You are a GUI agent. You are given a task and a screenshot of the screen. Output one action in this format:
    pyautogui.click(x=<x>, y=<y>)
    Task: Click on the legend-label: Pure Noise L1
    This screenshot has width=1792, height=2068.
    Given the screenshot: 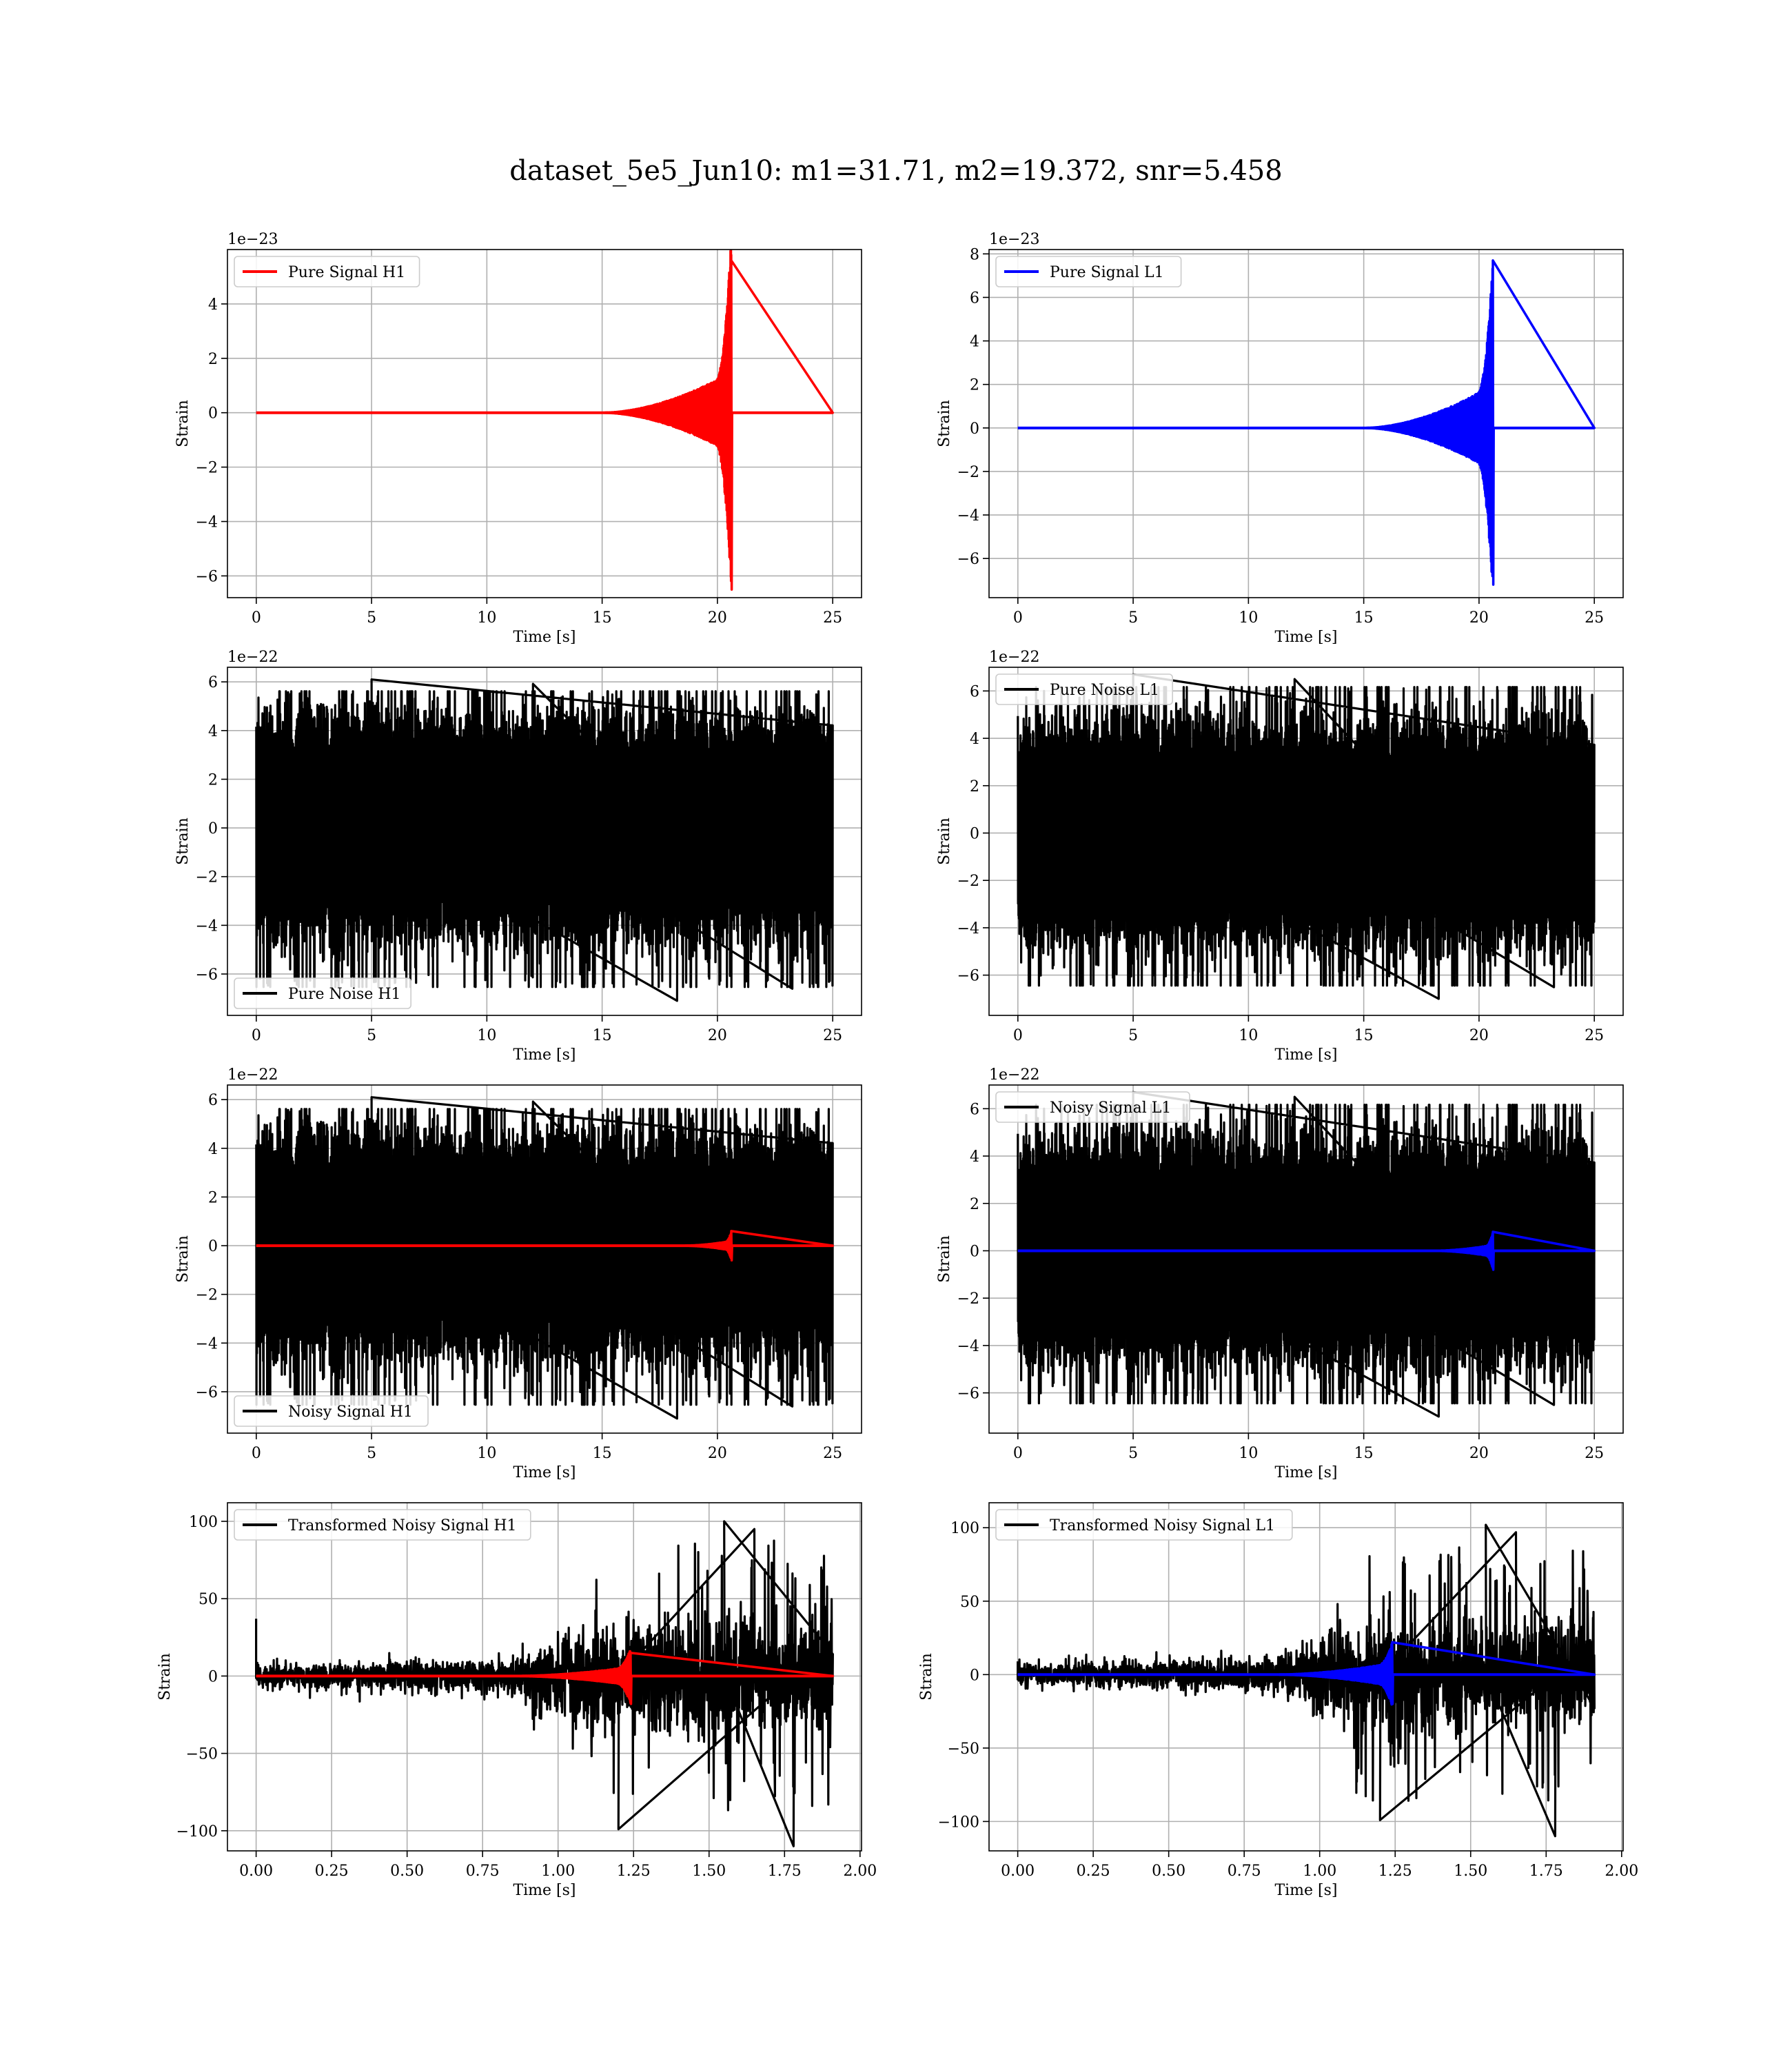 What is the action you would take?
    pyautogui.click(x=1104, y=690)
    